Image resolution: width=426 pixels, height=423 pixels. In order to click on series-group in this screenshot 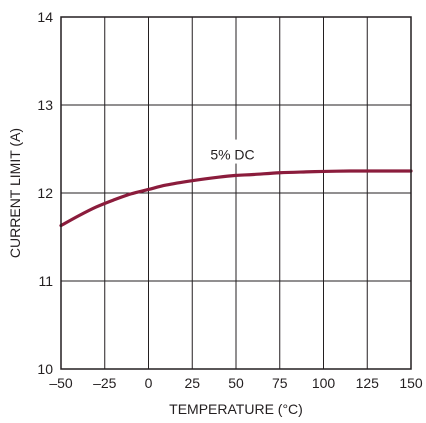, I will do `click(236, 198)`.